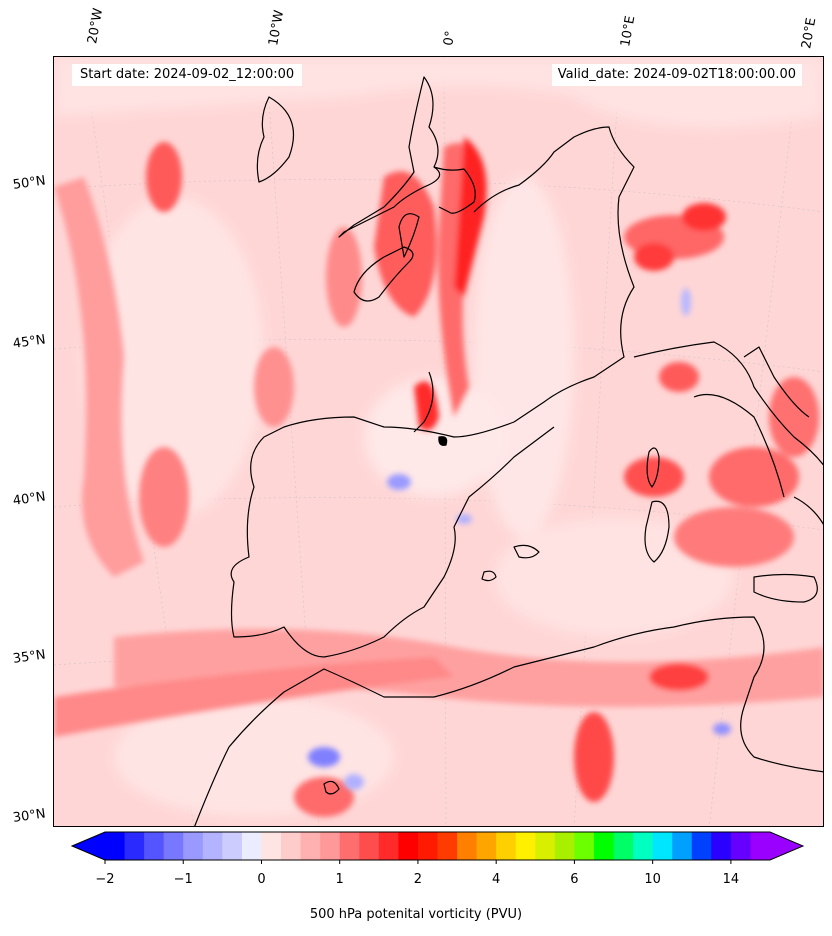  What do you see at coordinates (183, 879) in the screenshot?
I see `colorbar-tick-label: −1` at bounding box center [183, 879].